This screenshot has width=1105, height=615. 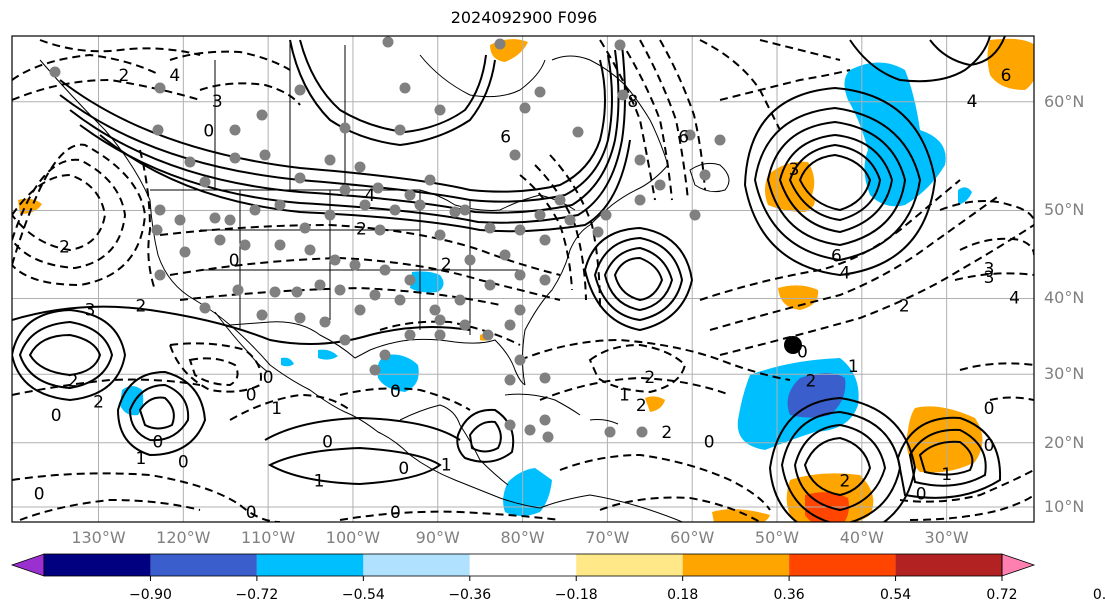 I want to click on shade-positive-east-atlantic, so click(x=944, y=439).